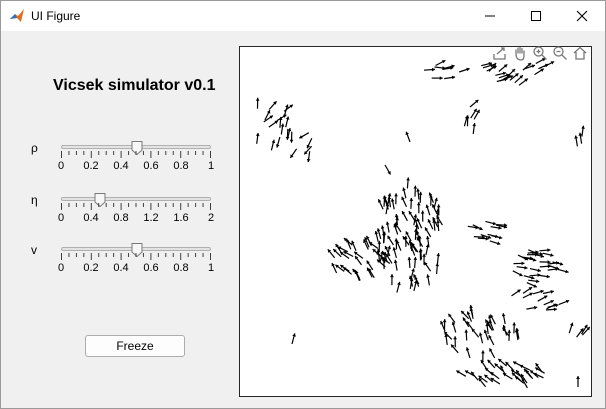 This screenshot has height=409, width=606. Describe the element at coordinates (211, 268) in the screenshot. I see `tick-label: 1` at that location.